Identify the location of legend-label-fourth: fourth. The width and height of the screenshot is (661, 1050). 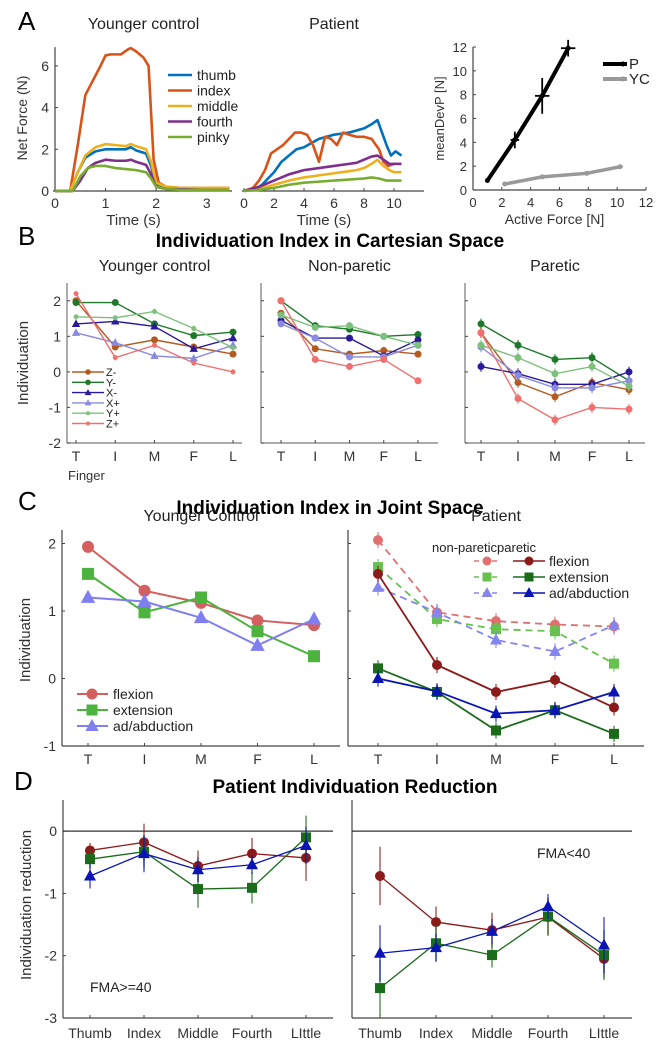
(215, 122).